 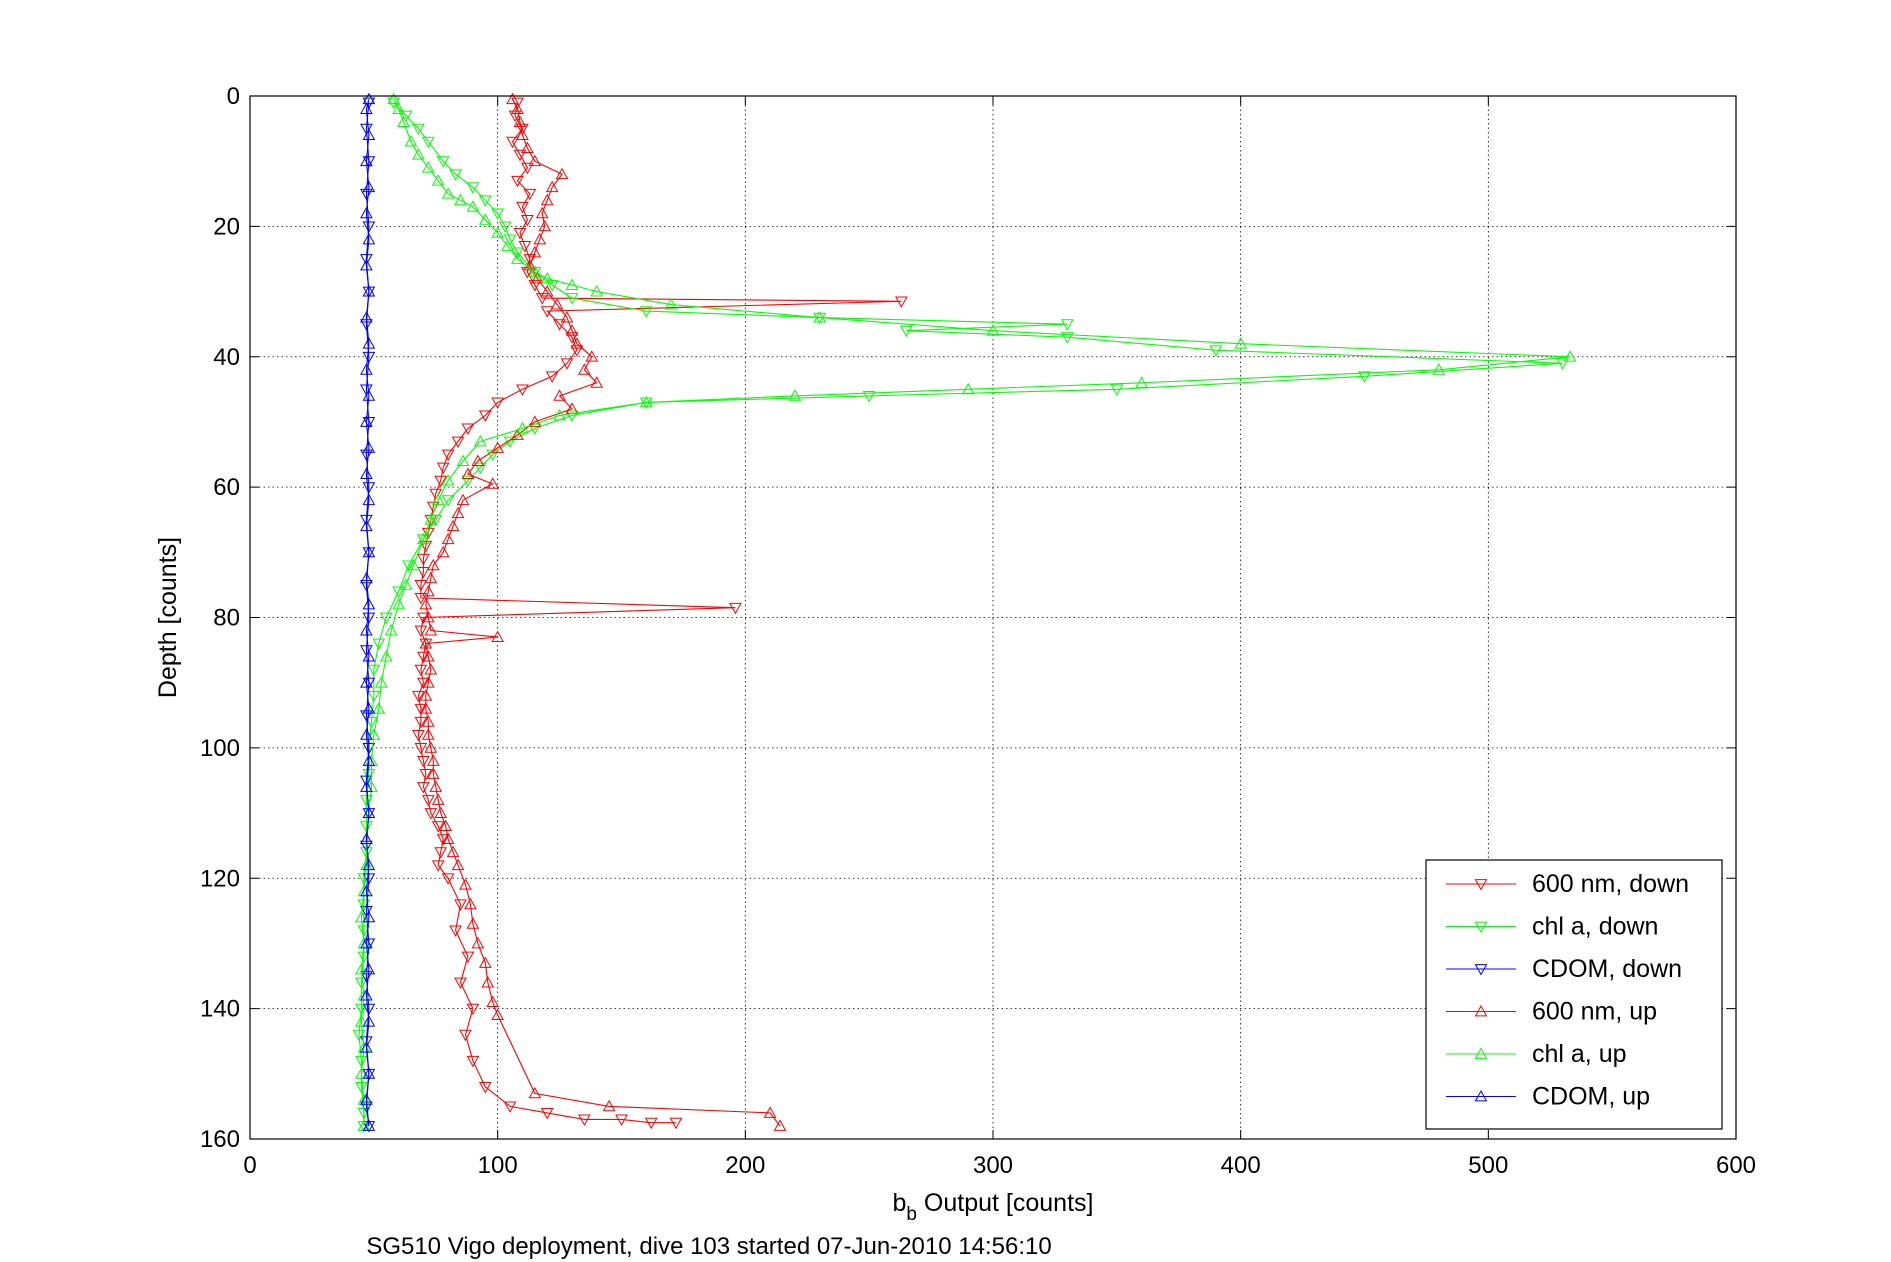 I want to click on legend-item: 600 nm, up, so click(x=1551, y=1012).